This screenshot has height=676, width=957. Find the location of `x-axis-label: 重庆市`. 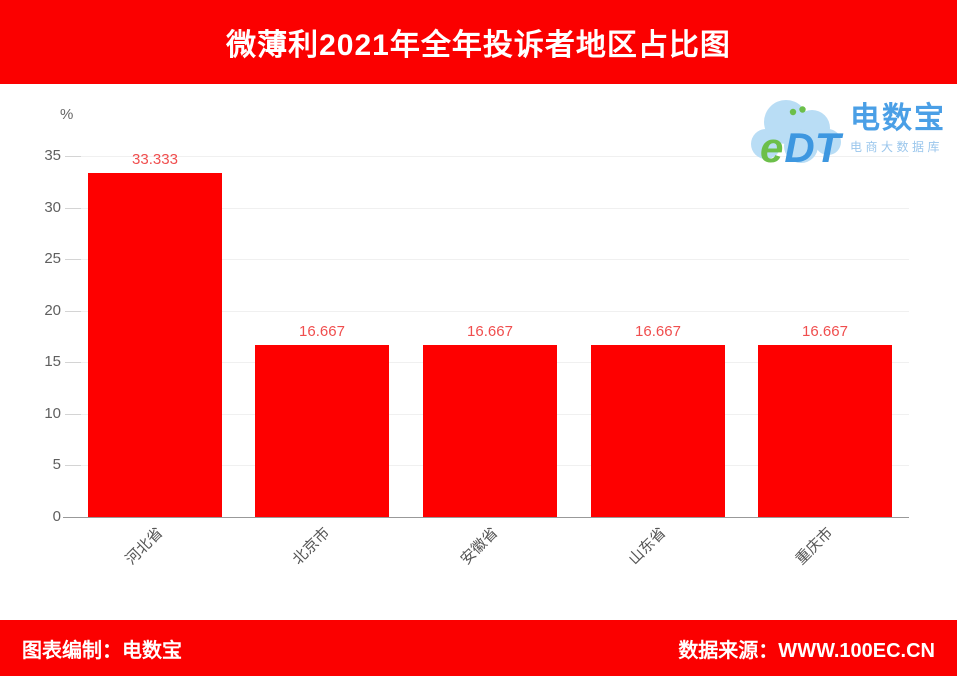

x-axis-label: 重庆市 is located at coordinates (814, 546).